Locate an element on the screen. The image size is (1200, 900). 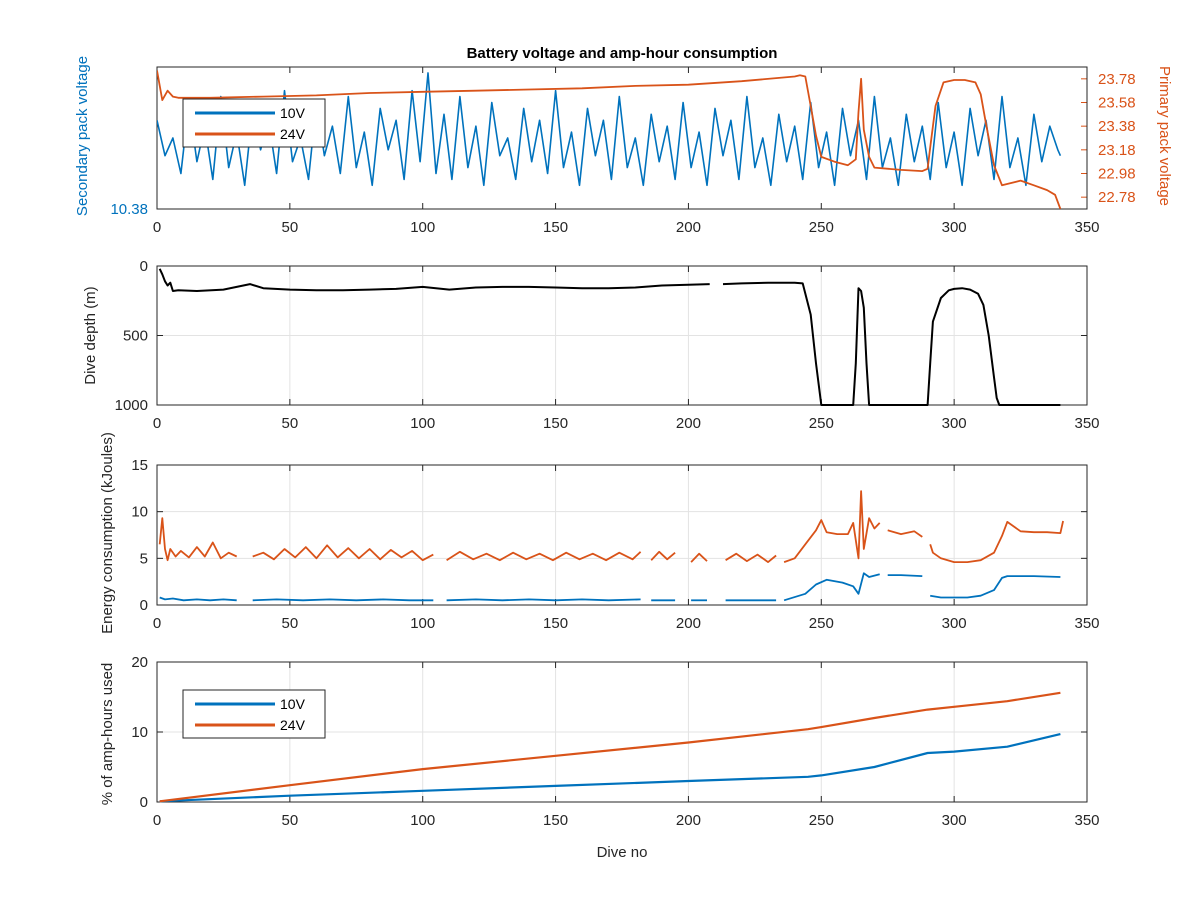
energy-xtick-label: 300 is located at coordinates (954, 623).